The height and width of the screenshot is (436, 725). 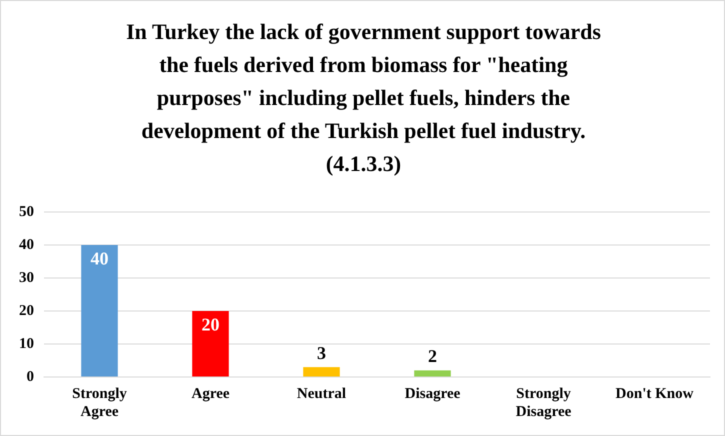 What do you see at coordinates (432, 394) in the screenshot?
I see `x-tick-label: Disagree` at bounding box center [432, 394].